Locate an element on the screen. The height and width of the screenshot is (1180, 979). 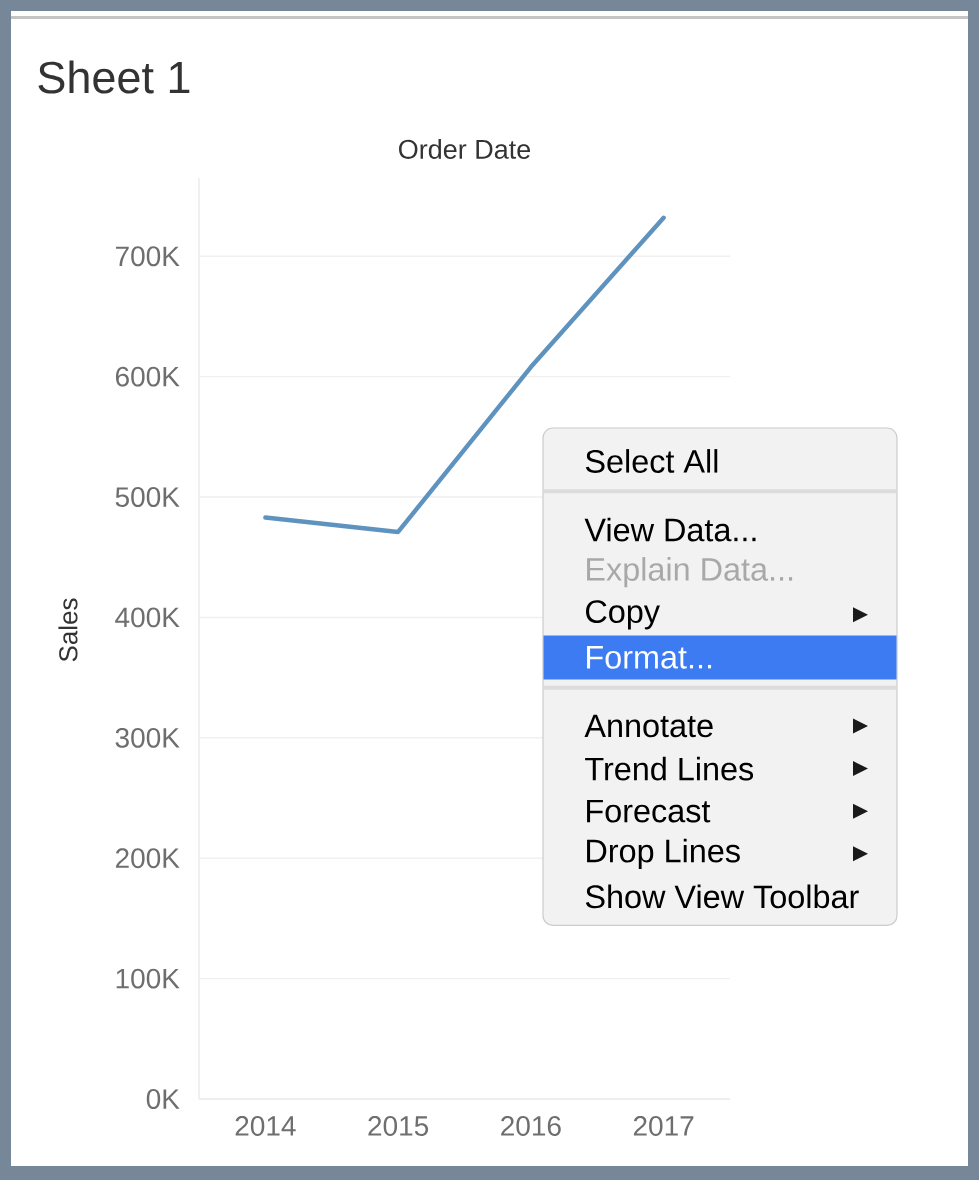
x-tick-label: 2015 is located at coordinates (398, 1126).